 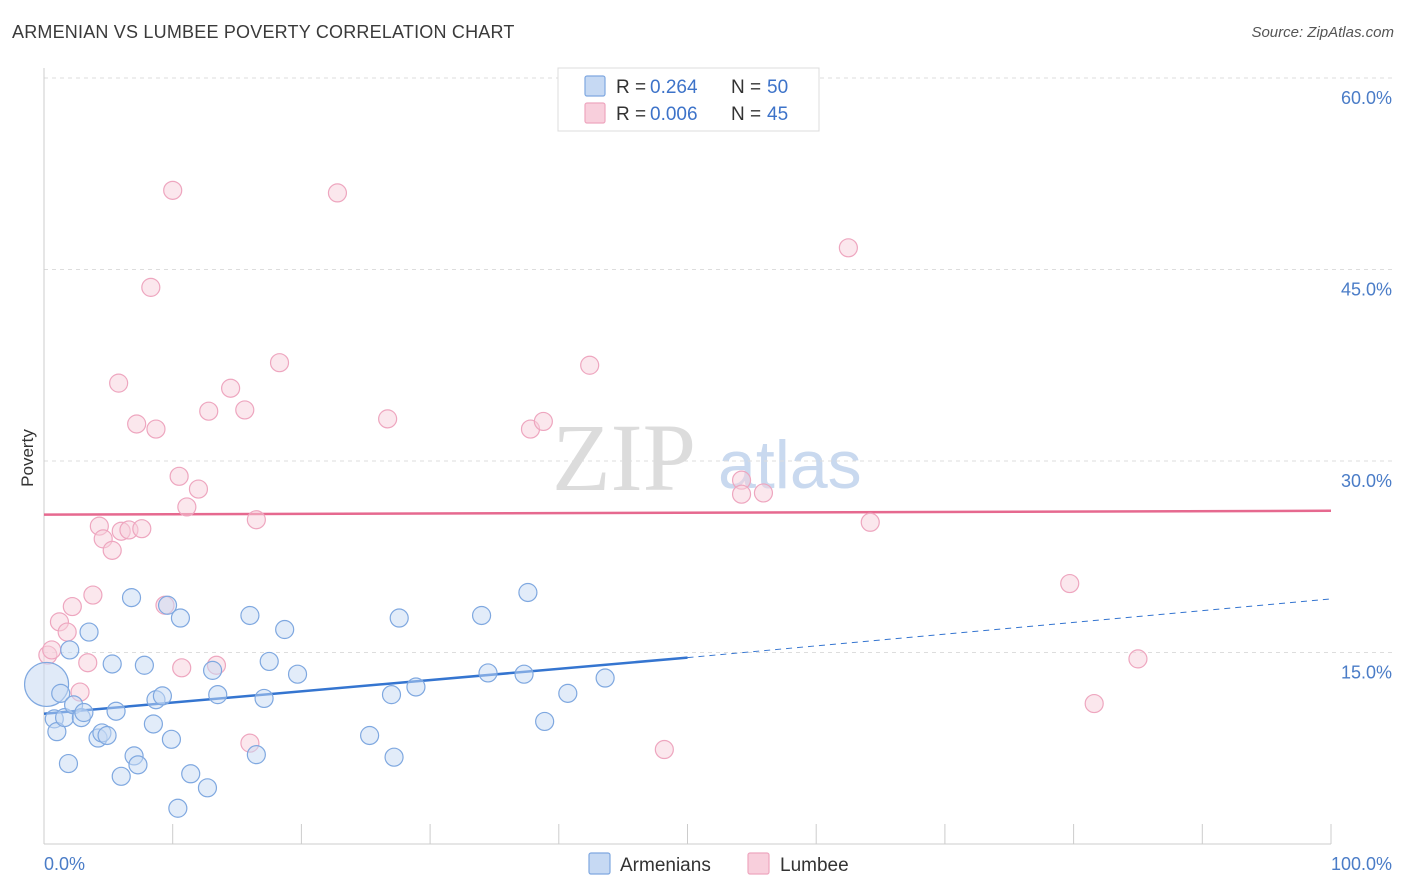 What do you see at coordinates (599, 863) in the screenshot?
I see `armenians-legend-swatch` at bounding box center [599, 863].